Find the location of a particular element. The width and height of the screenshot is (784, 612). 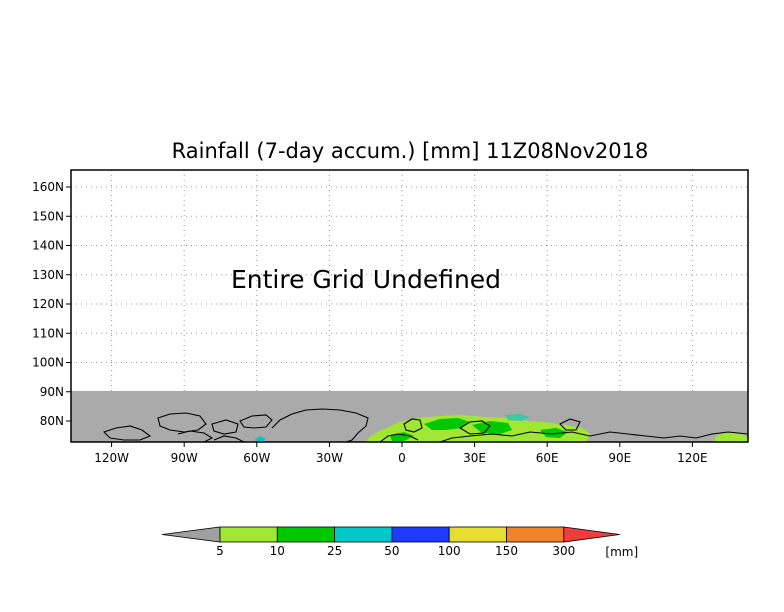

colorbar-label: 25 is located at coordinates (334, 551).